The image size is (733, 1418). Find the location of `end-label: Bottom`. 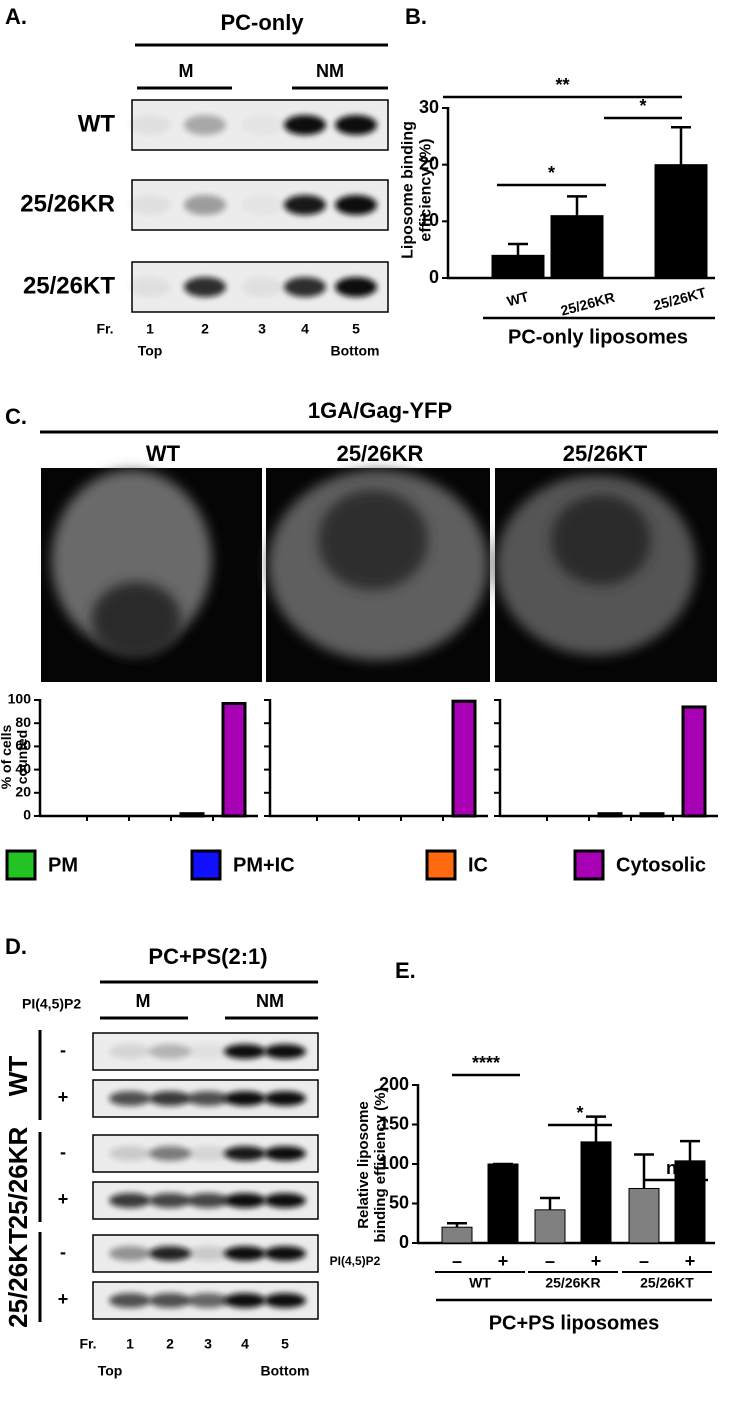

end-label: Bottom is located at coordinates (355, 351).